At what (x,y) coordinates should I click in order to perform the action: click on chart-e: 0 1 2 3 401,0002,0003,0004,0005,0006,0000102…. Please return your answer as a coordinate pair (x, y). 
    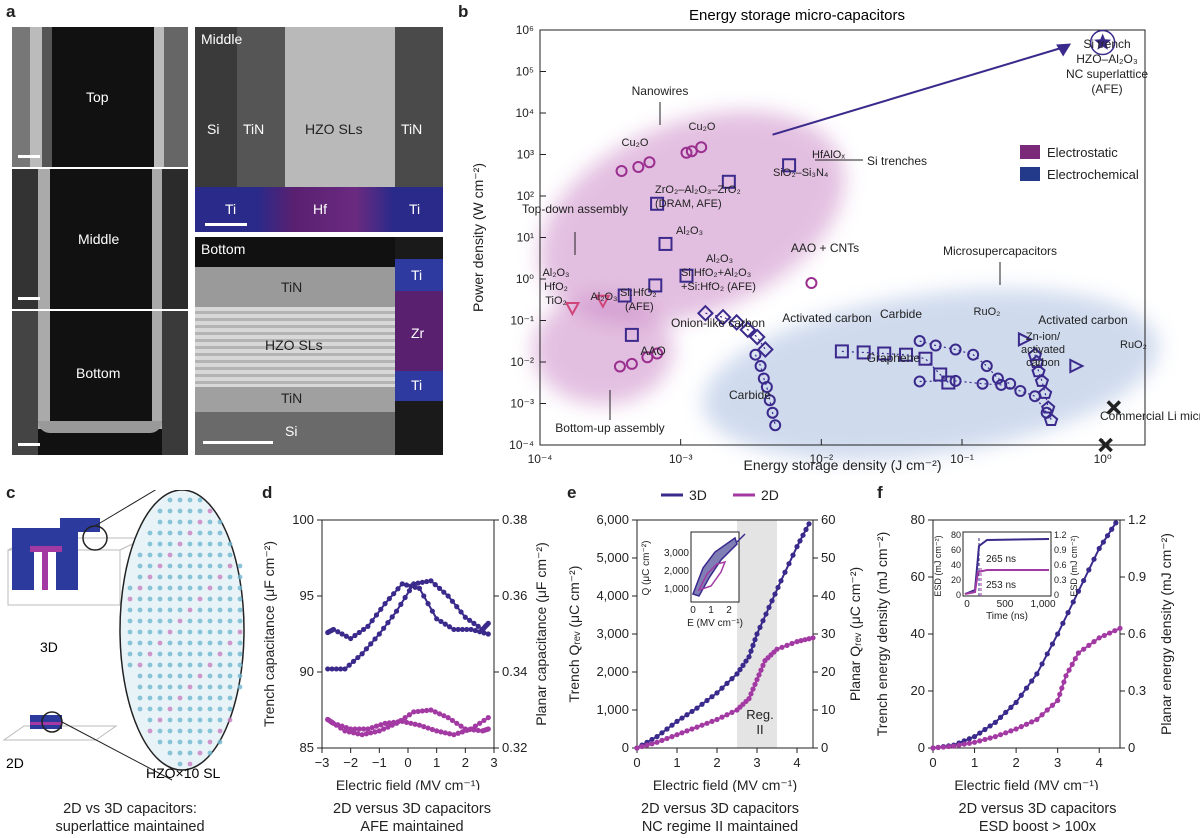
    Looking at the image, I should click on (714, 639).